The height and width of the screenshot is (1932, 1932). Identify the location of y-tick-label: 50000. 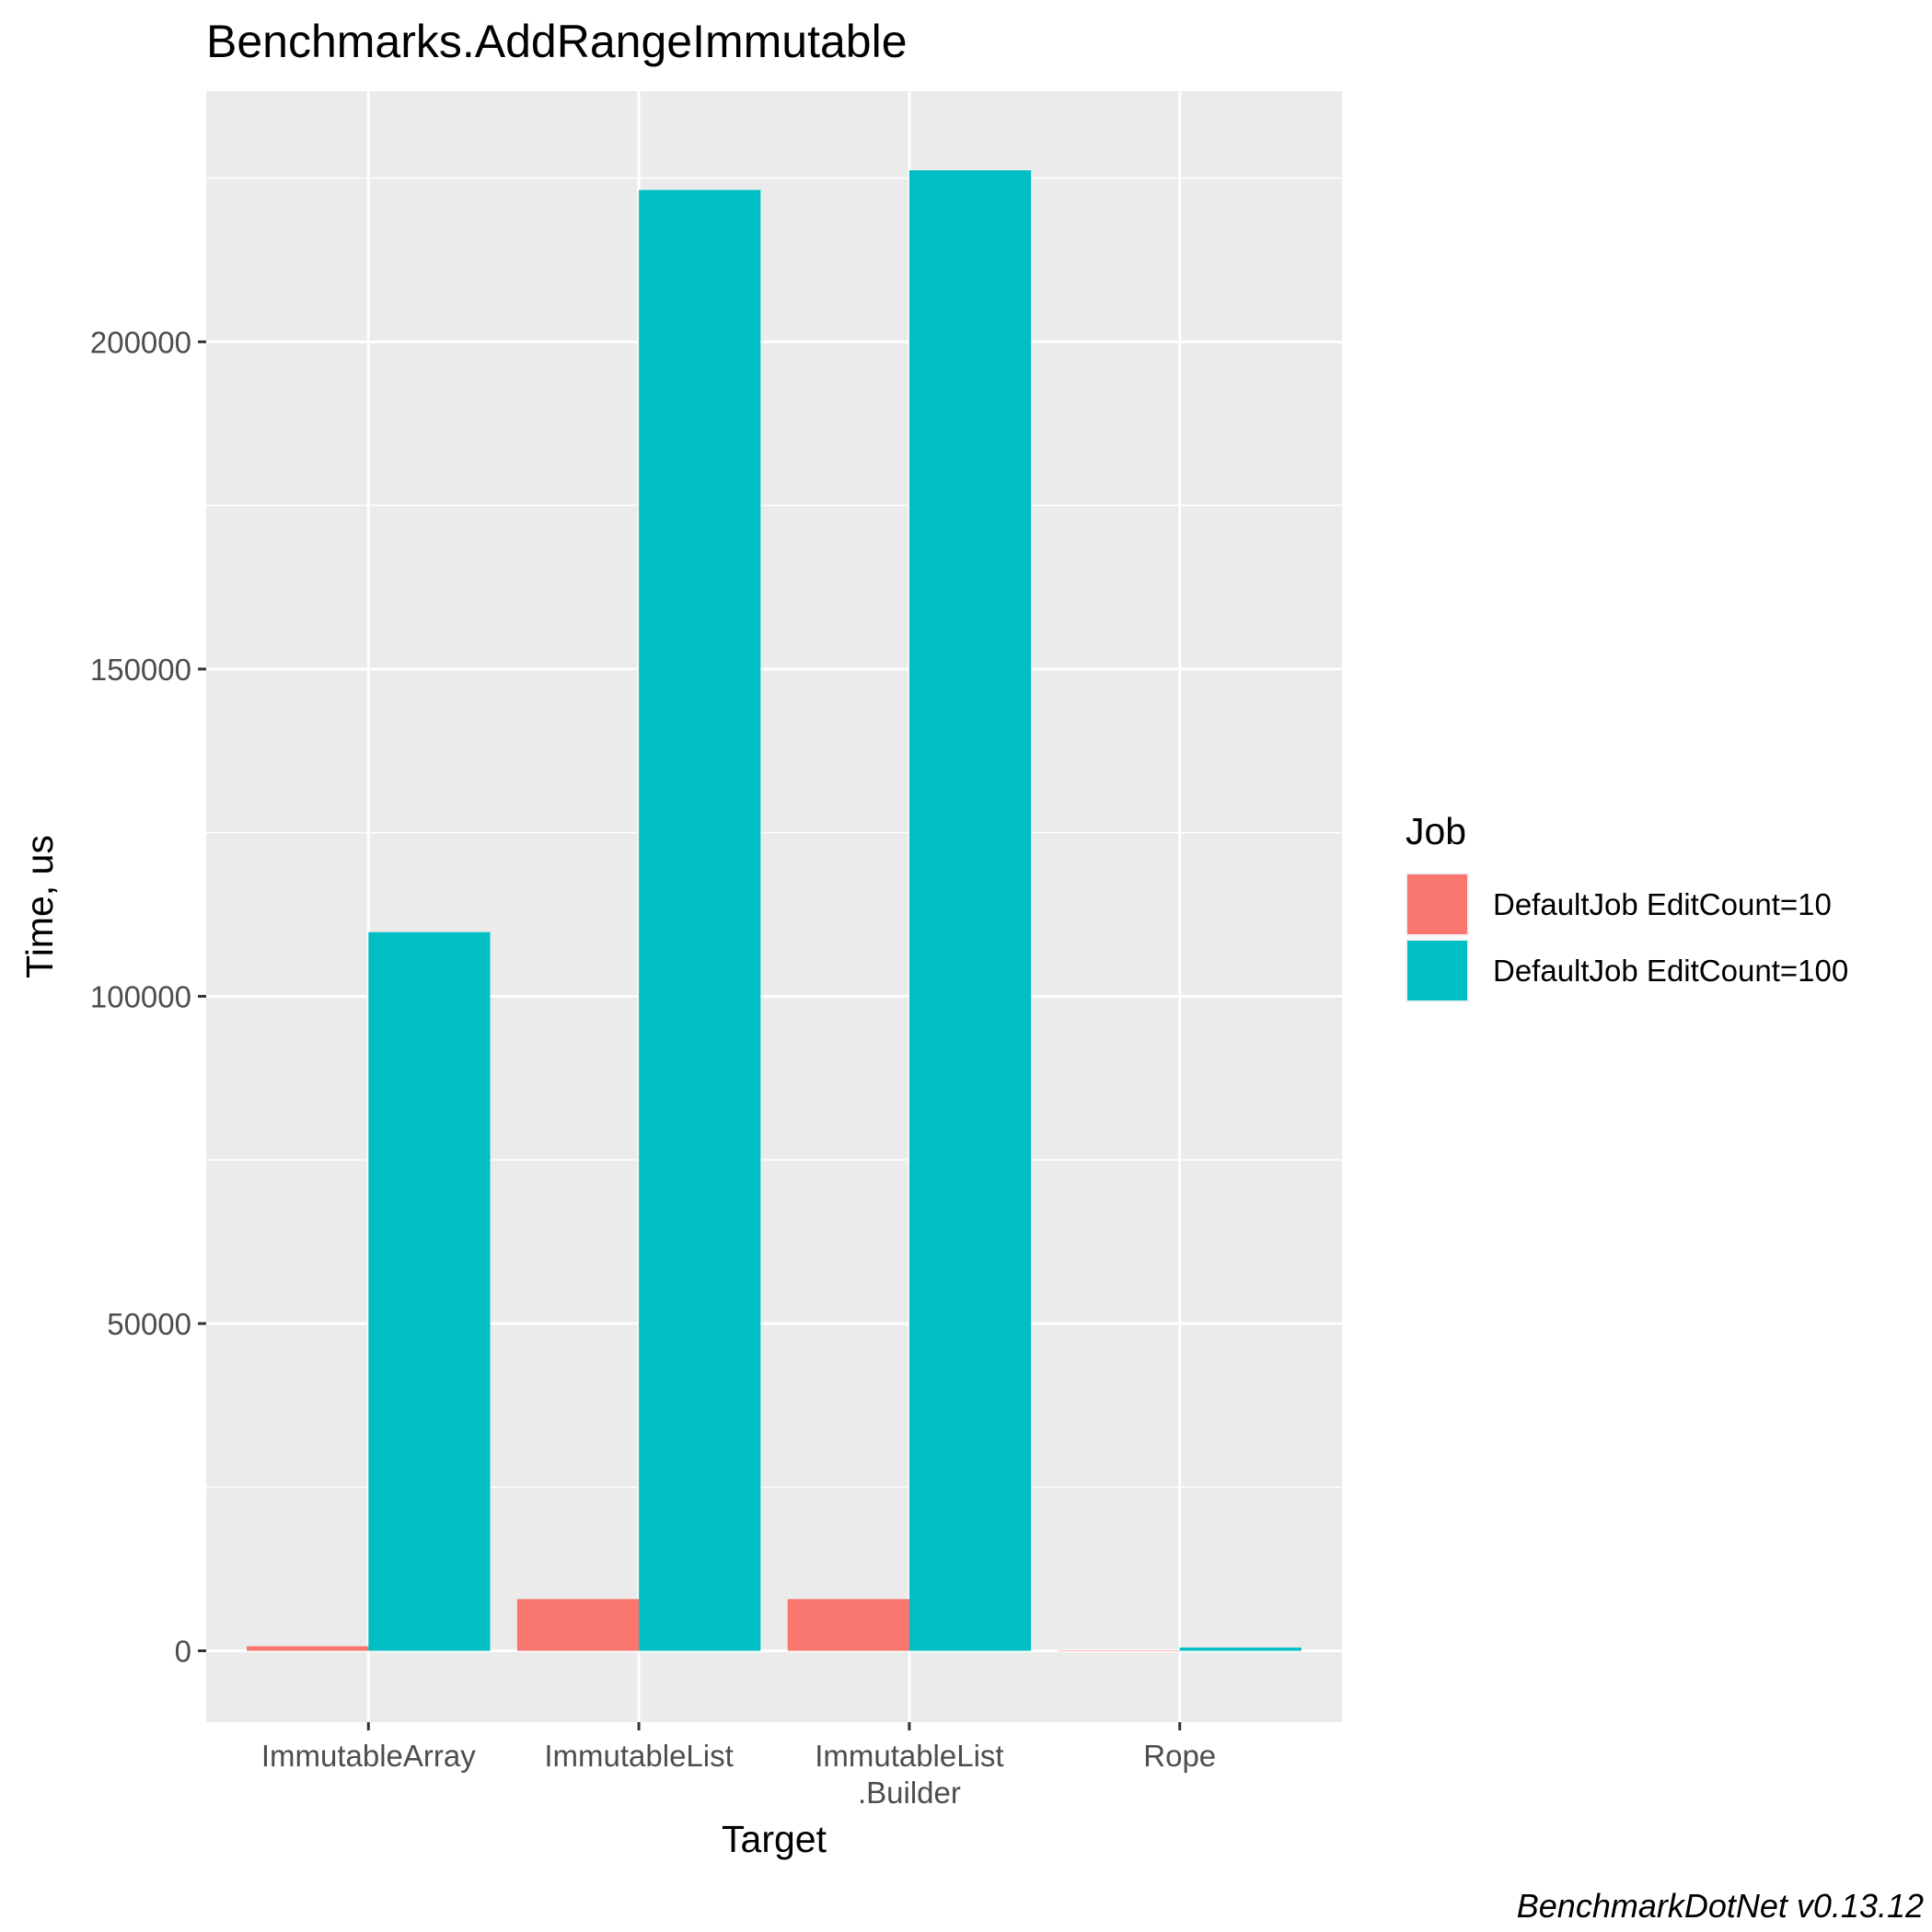
(149, 1324).